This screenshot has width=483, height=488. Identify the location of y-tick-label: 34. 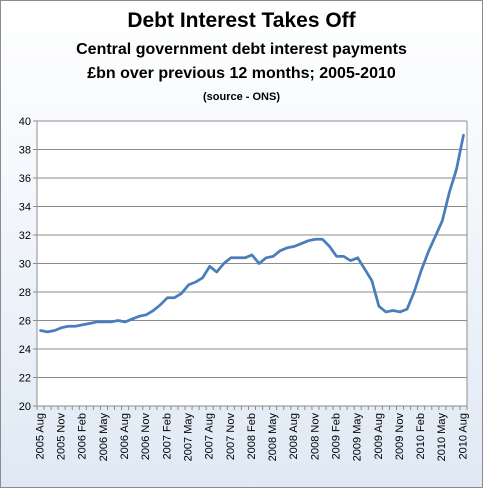
(25, 208).